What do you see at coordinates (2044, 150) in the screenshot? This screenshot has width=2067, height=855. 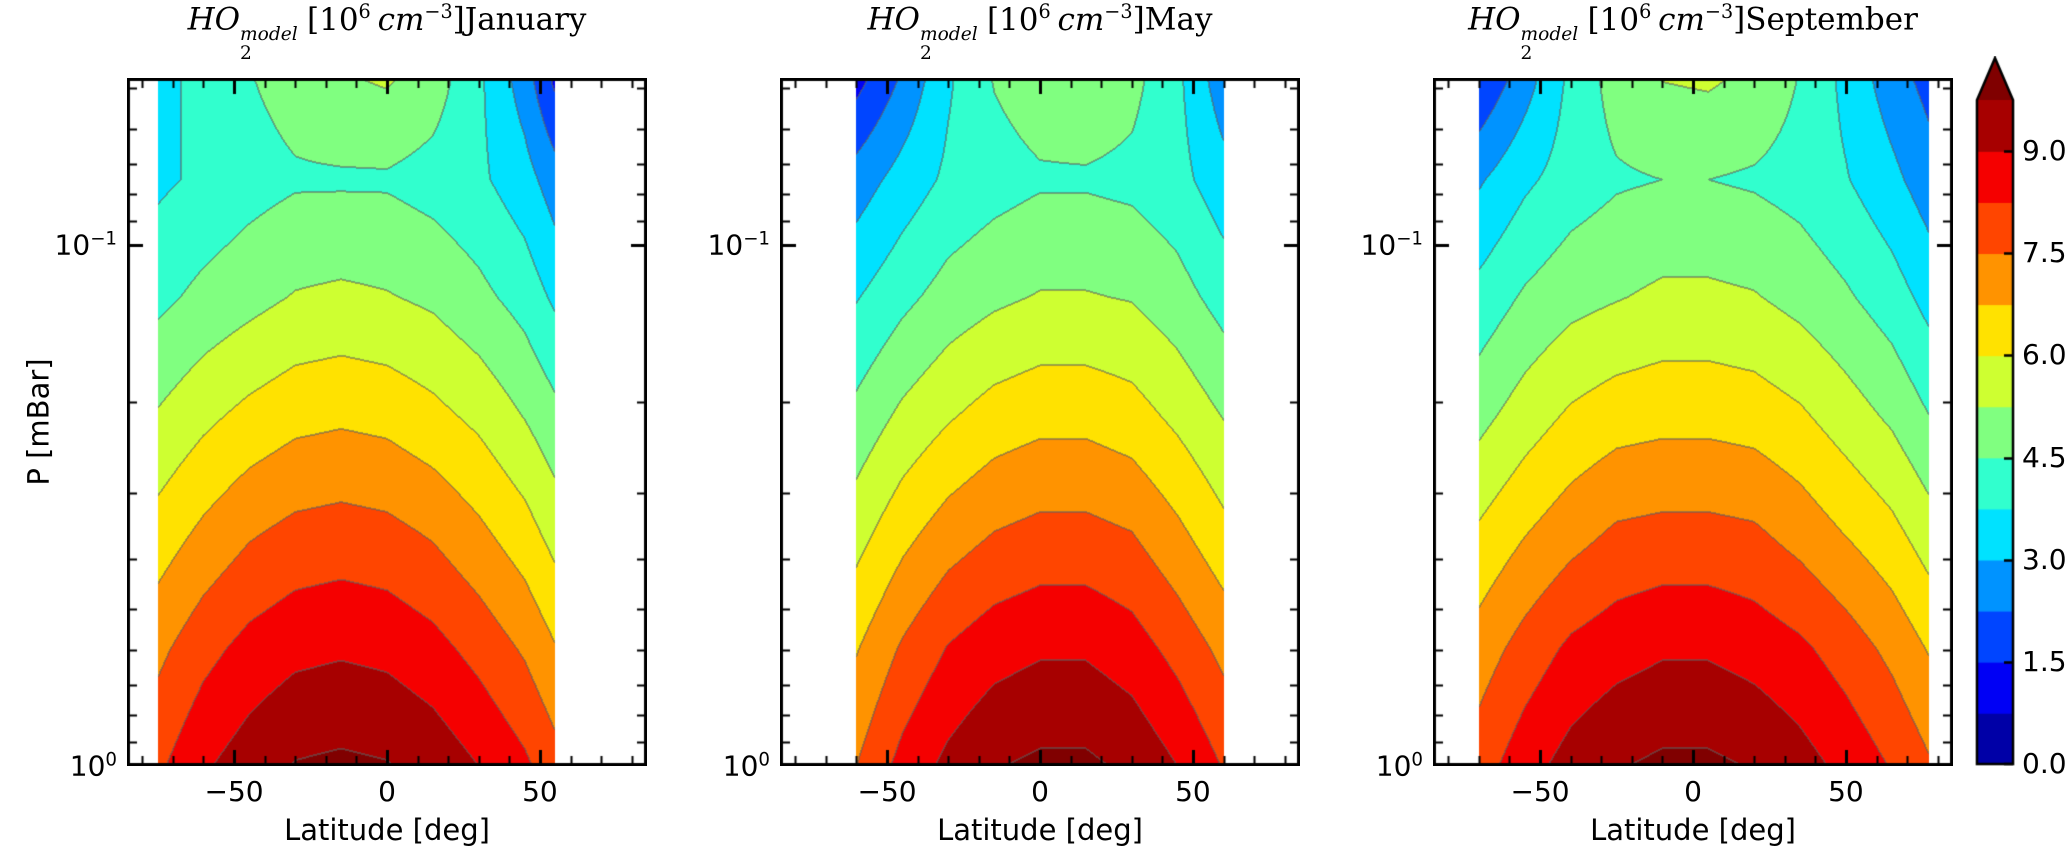 I see `colorbar-tick-label: 9.0` at bounding box center [2044, 150].